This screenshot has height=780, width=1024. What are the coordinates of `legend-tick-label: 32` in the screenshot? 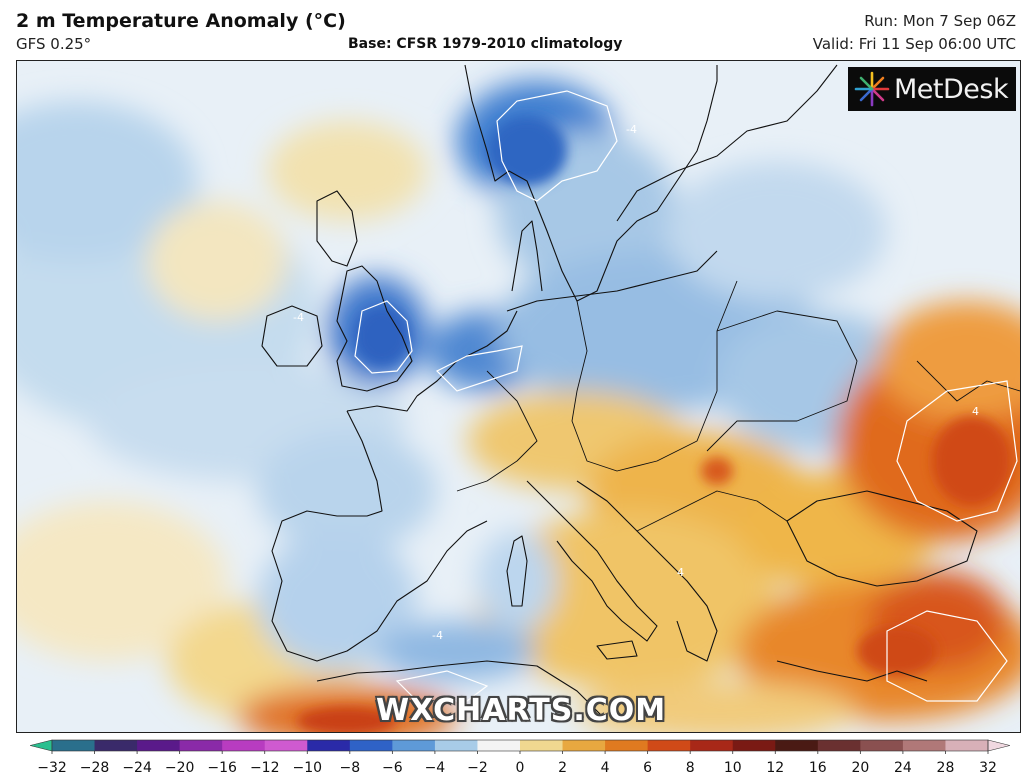 It's located at (988, 768).